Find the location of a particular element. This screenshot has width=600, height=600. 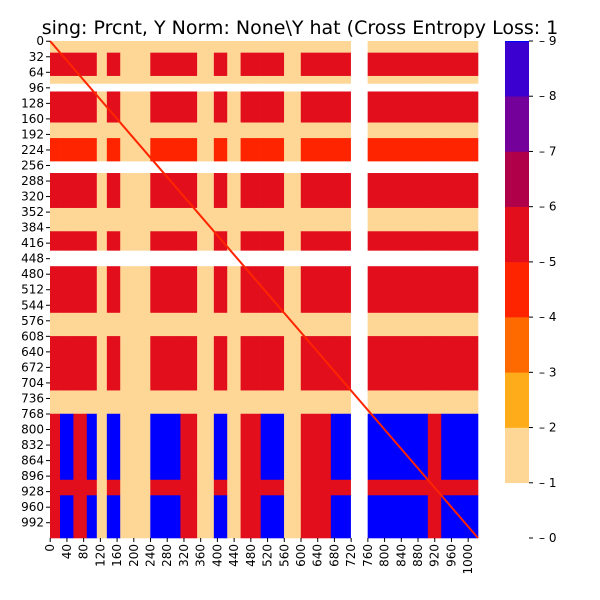

y-tick-label: 896 is located at coordinates (32, 476).